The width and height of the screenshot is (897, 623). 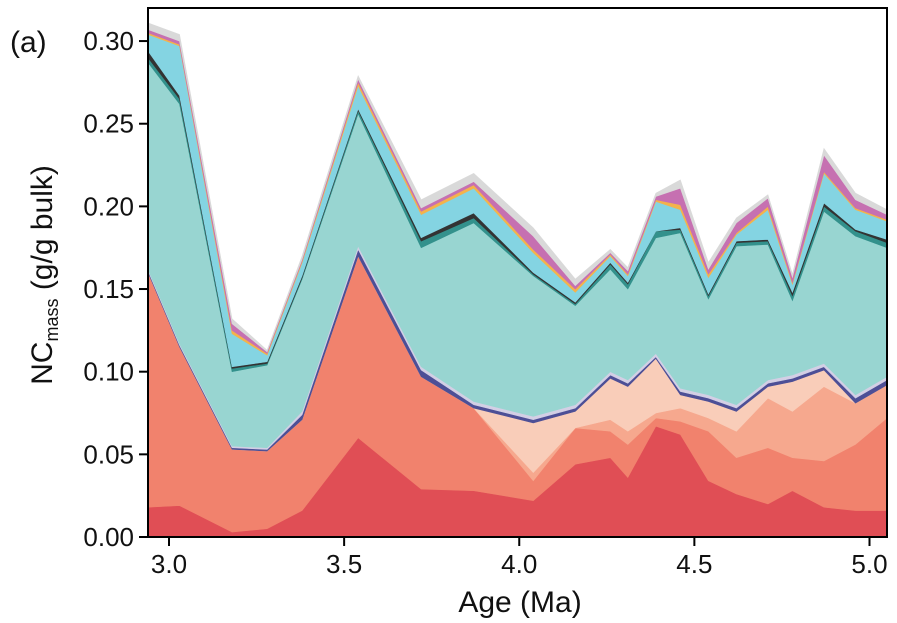 I want to click on y-tick-label: 0.05, so click(x=108, y=454).